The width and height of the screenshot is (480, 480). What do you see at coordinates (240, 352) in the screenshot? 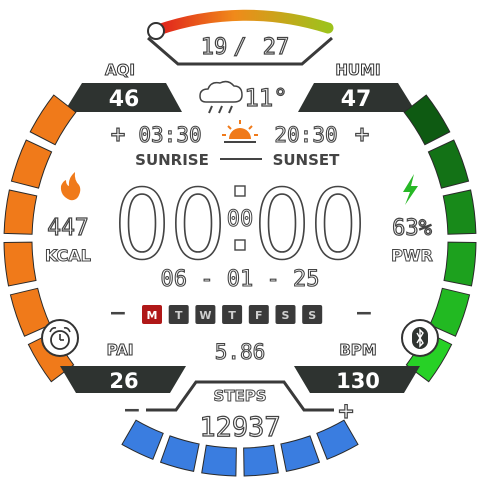
I see `distance-value: 5.86` at bounding box center [240, 352].